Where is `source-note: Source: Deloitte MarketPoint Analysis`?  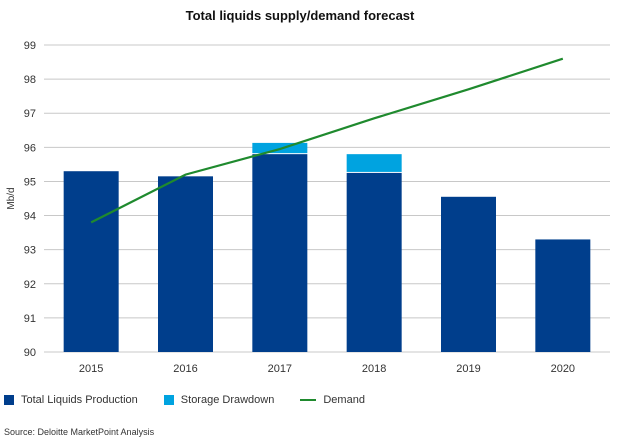
source-note: Source: Deloitte MarketPoint Analysis is located at coordinates (79, 432).